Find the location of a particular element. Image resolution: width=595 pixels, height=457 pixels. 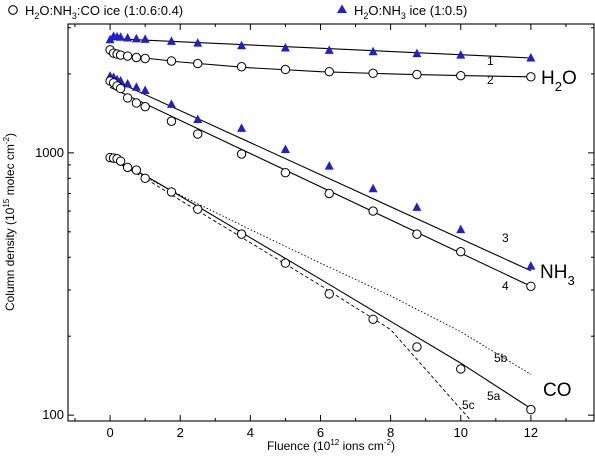

legend-circle-marker is located at coordinates (13, 10).